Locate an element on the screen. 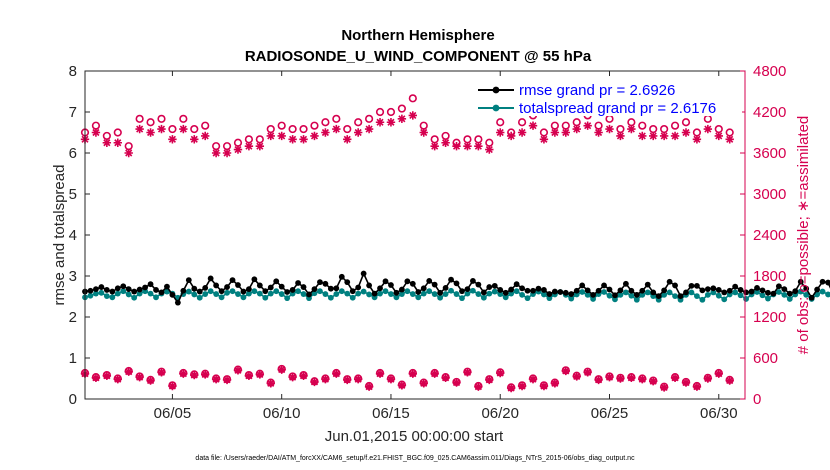 This screenshot has height=470, width=830. legend-rmse-marker is located at coordinates (496, 90).